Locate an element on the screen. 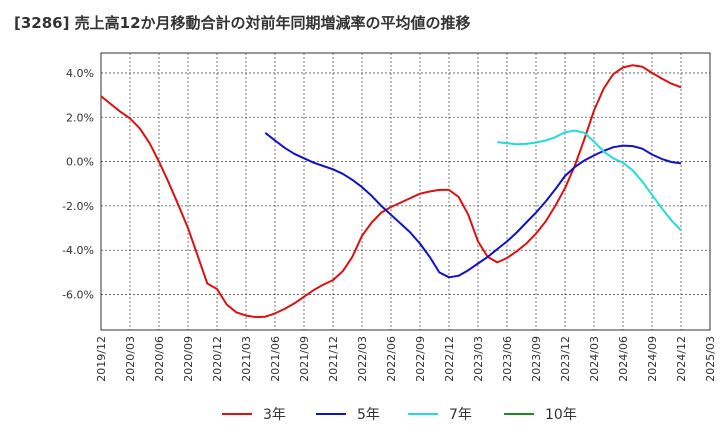  y-tick-label: -4.0% is located at coordinates (78, 250).